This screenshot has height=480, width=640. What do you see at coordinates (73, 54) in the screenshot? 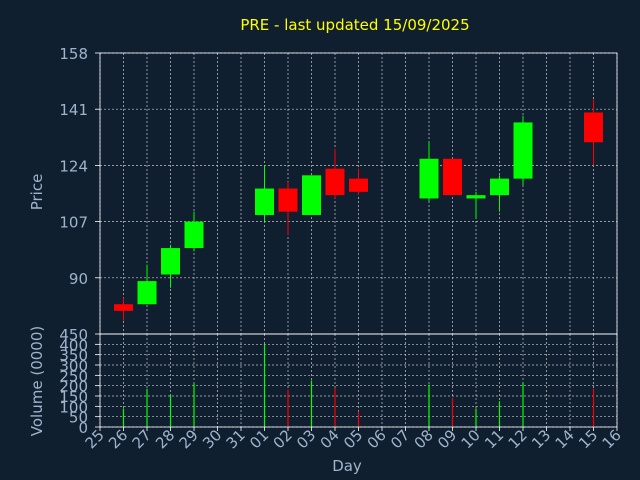
I see `price-tick-label: 158` at bounding box center [73, 54].